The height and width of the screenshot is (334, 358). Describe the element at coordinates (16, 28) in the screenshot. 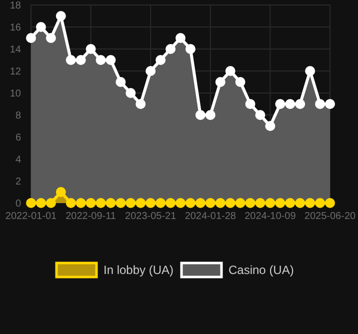

I see `y-tick-label: 16` at that location.